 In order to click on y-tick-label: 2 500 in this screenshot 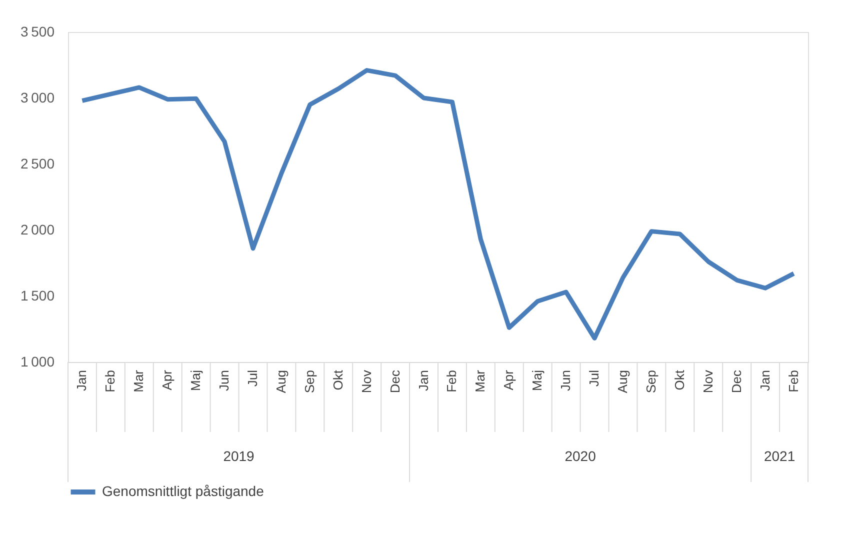, I will do `click(37, 164)`.